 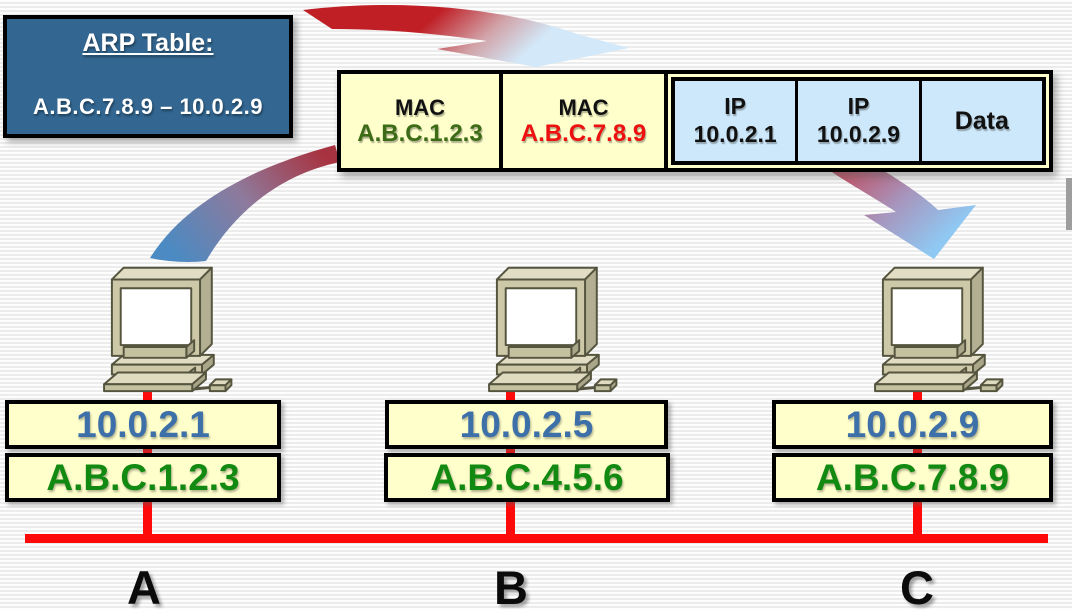 I want to click on host-a-mac-label: A.B.C.1.2.3, so click(x=143, y=477).